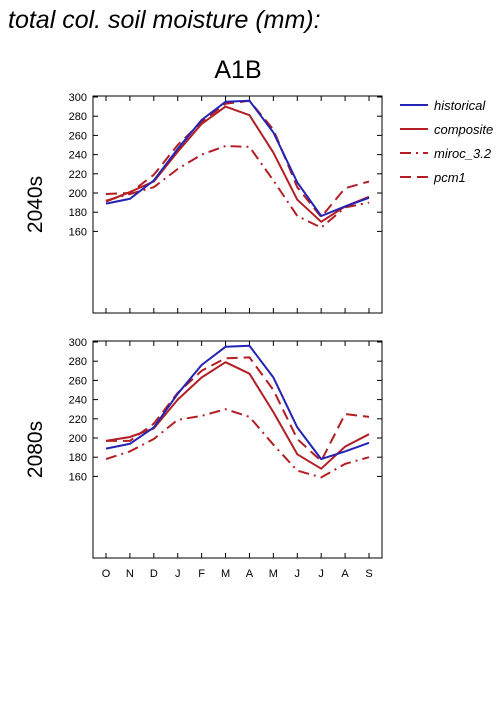  What do you see at coordinates (201, 574) in the screenshot?
I see `x-tick-label: F` at bounding box center [201, 574].